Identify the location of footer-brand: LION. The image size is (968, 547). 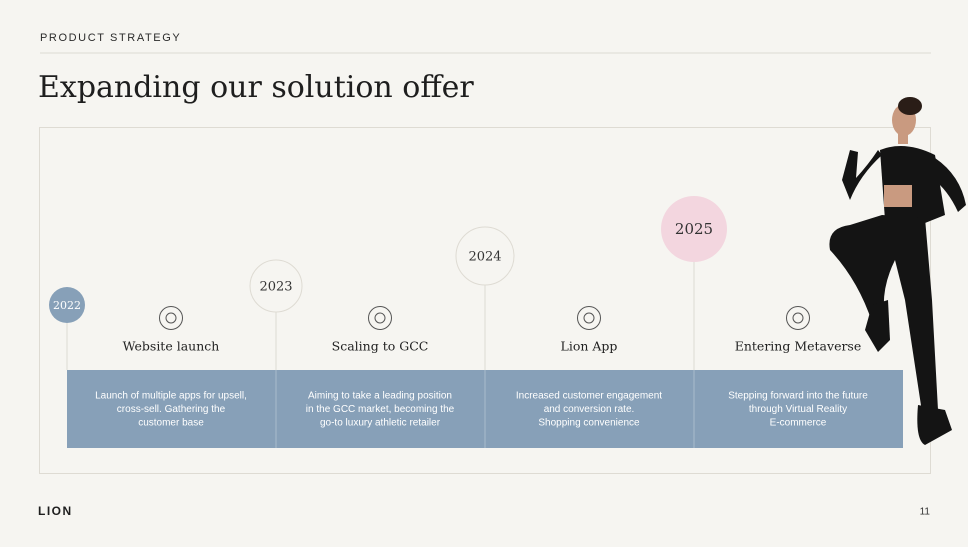
(55, 511).